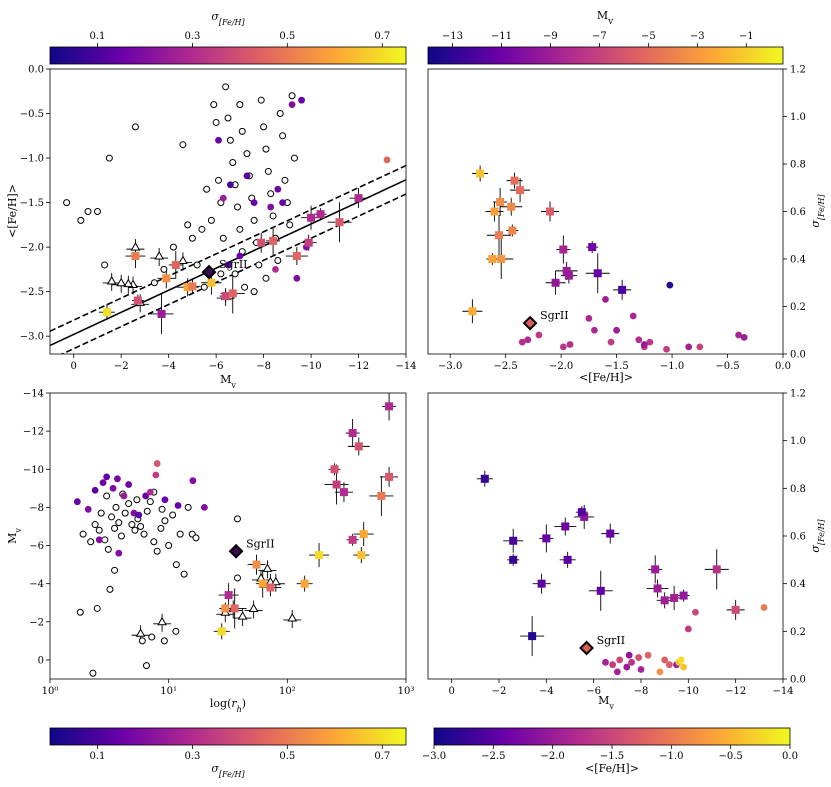 This screenshot has height=787, width=831. What do you see at coordinates (228, 705) in the screenshot?
I see `x-axis-label: log(rh)` at bounding box center [228, 705].